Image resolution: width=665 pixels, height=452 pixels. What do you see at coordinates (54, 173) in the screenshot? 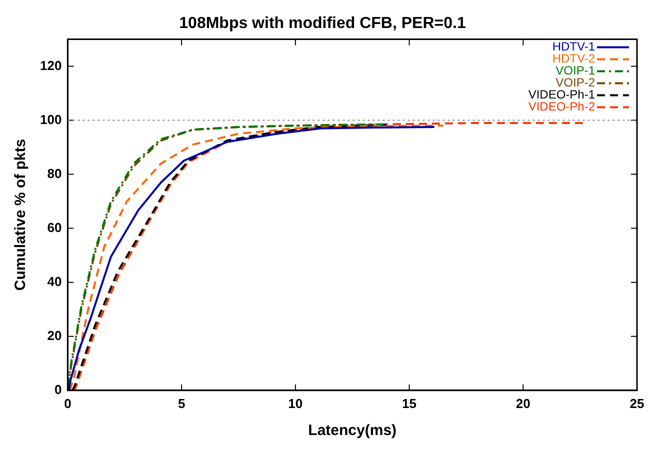
I see `y-tick-label: 80` at bounding box center [54, 173].